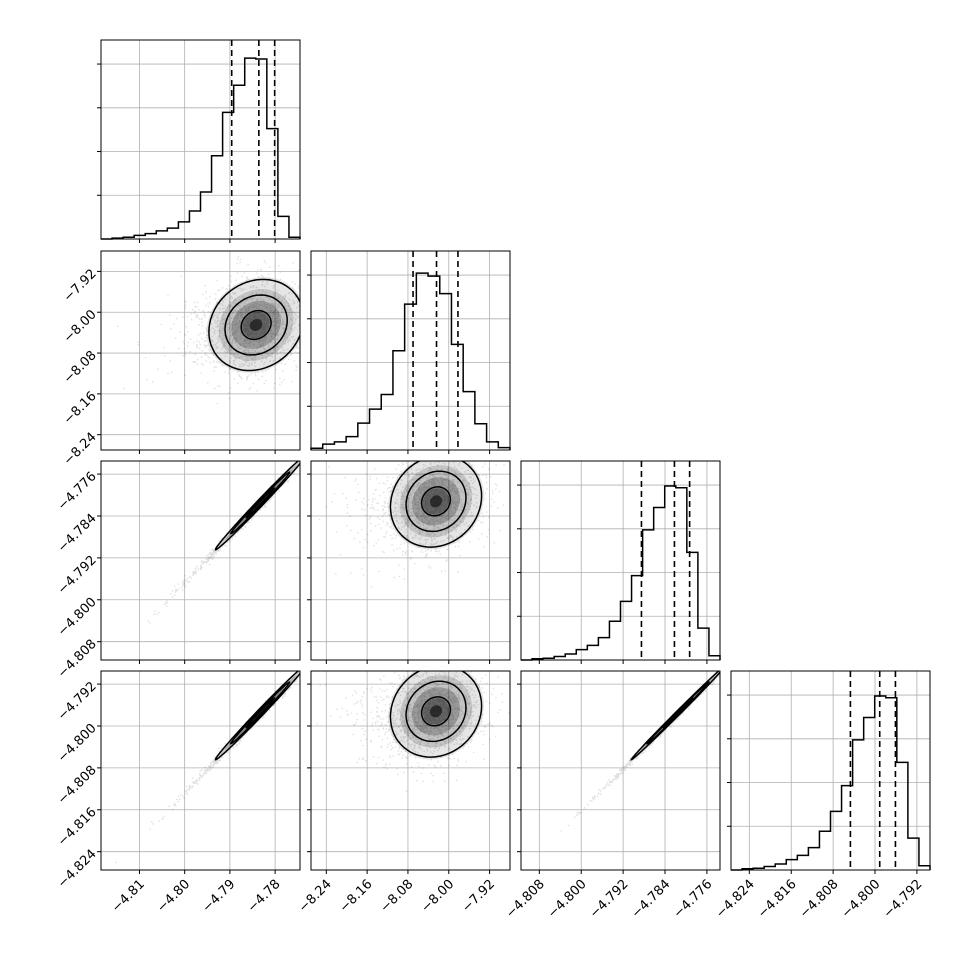 This screenshot has width=970, height=970. I want to click on x-tick-label: −4.79, so click(219, 896).